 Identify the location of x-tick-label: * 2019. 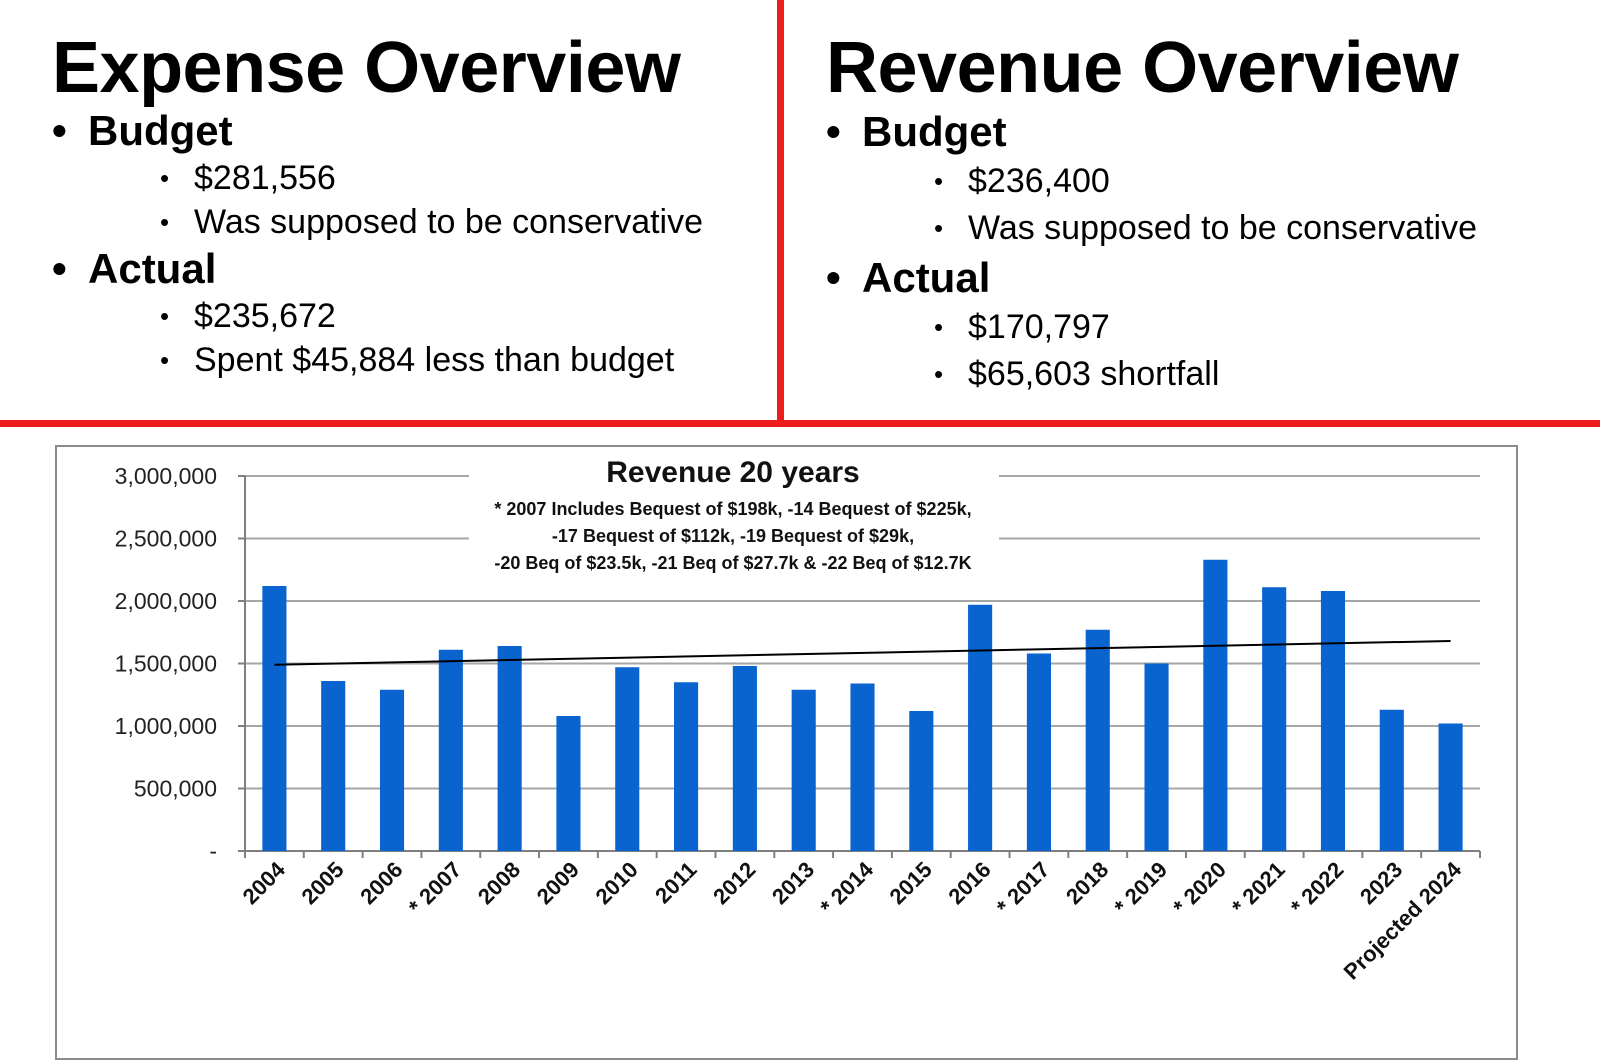
(1140, 888).